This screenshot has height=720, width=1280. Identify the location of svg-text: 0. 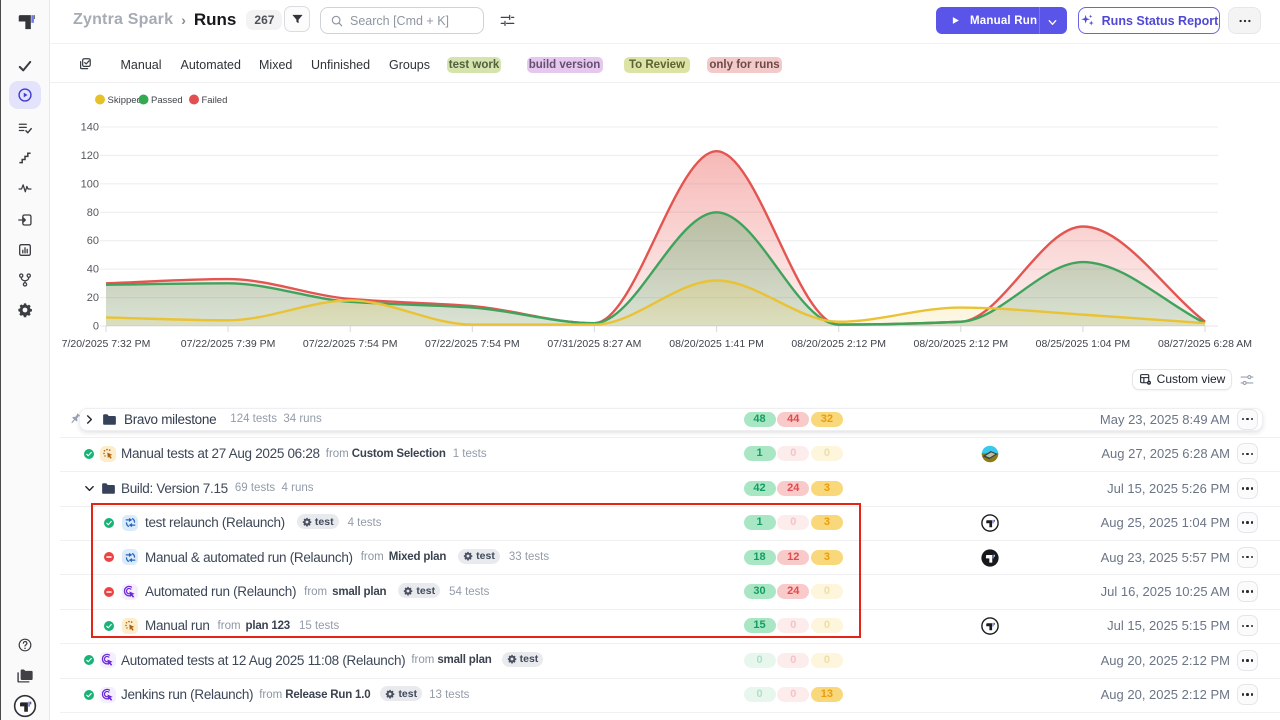
(96, 327).